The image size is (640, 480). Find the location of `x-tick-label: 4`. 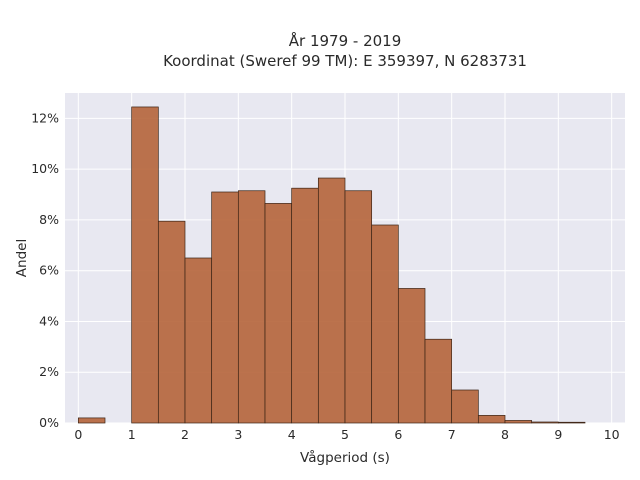

x-tick-label: 4 is located at coordinates (292, 434).